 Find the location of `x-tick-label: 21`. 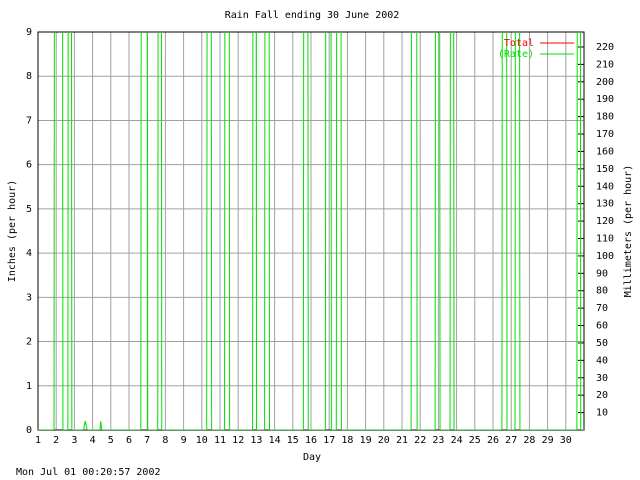

x-tick-label: 21 is located at coordinates (402, 440).